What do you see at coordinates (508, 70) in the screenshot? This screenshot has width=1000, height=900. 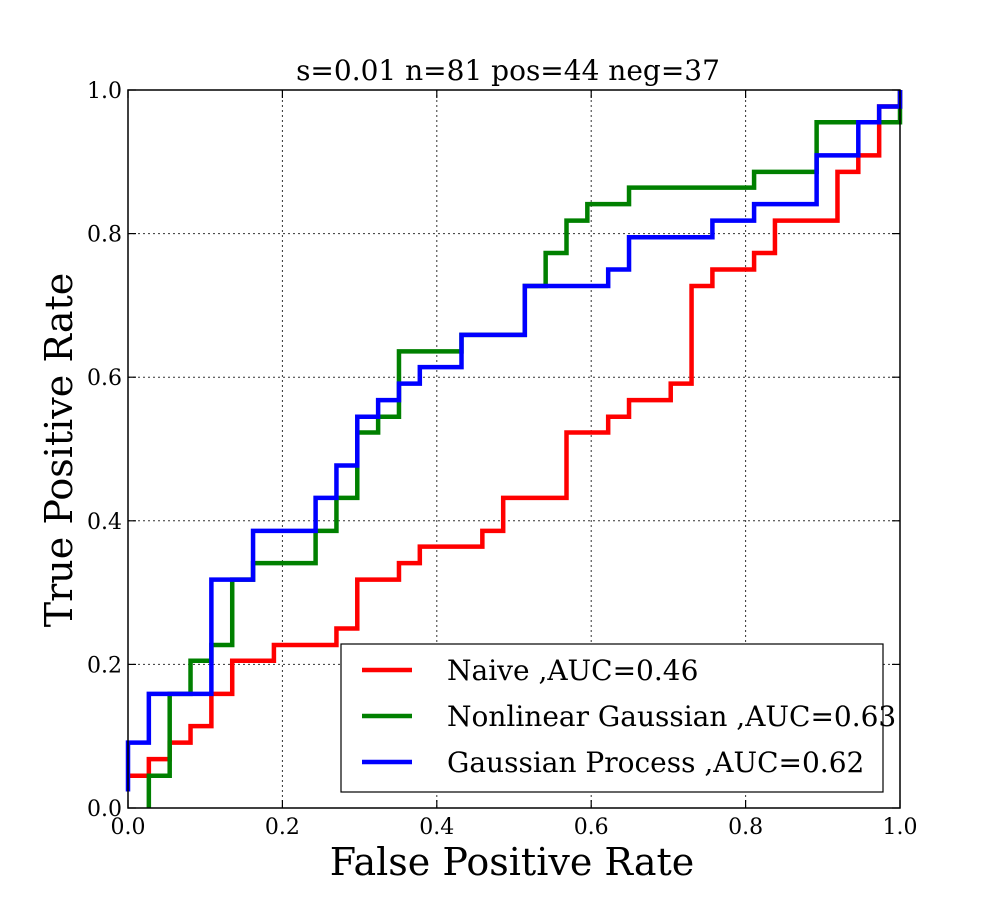 I see `chart-title: s=0.01 n=81 pos=44 neg=37` at bounding box center [508, 70].